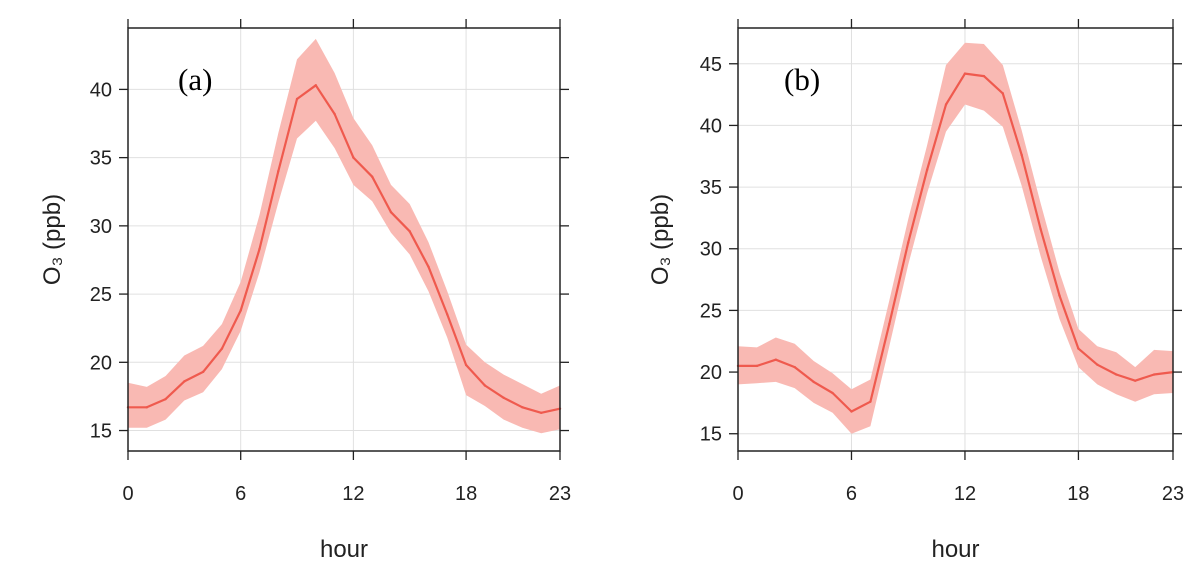 The height and width of the screenshot is (564, 1193). I want to click on panel-a-x-tick-label-12: 12, so click(353, 494).